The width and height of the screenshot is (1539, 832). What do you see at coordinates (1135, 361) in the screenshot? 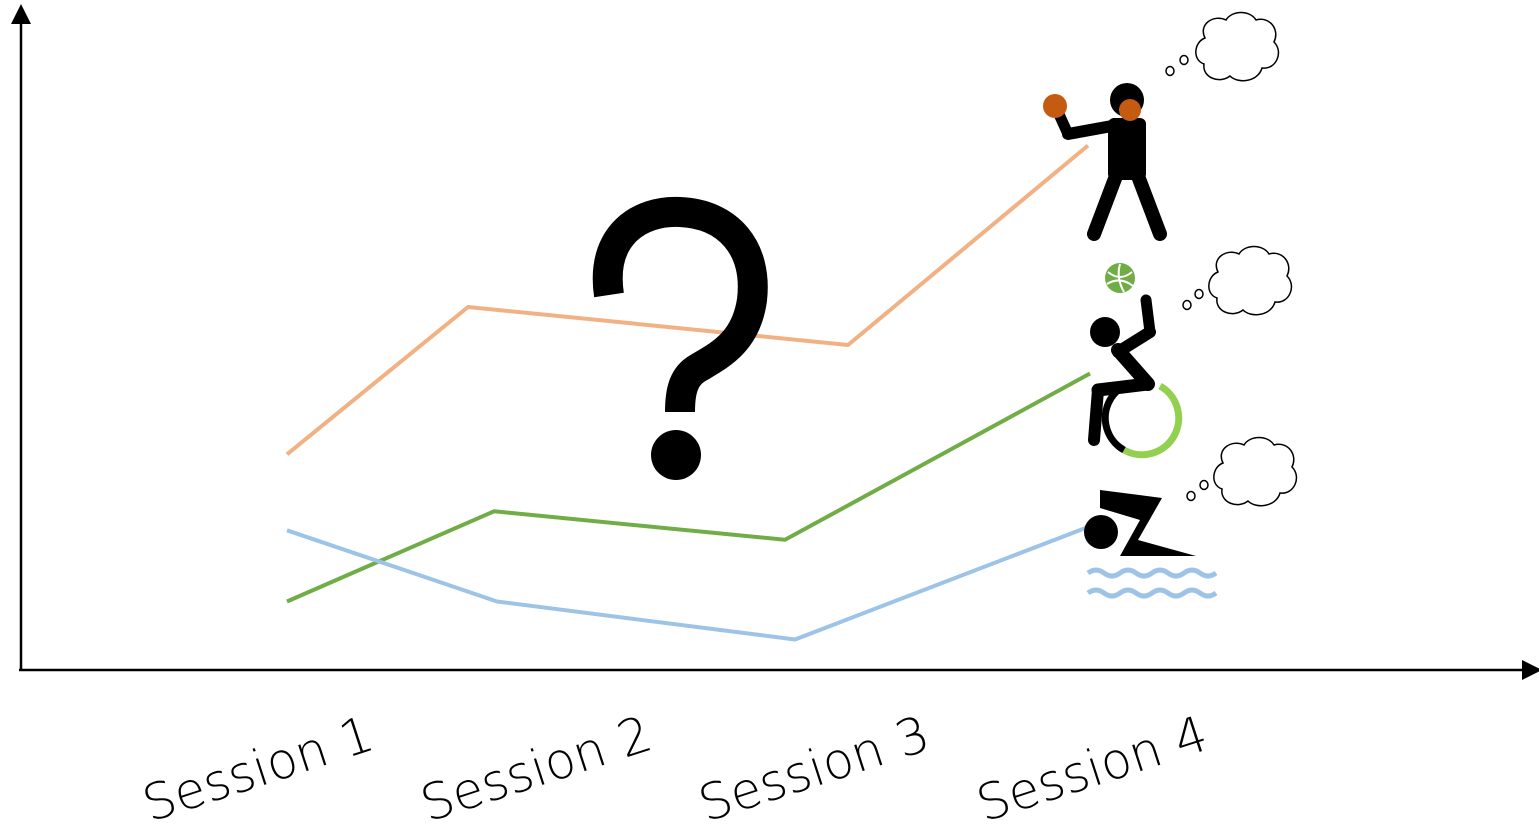
I see `wheelchair-volleyball-icon` at bounding box center [1135, 361].